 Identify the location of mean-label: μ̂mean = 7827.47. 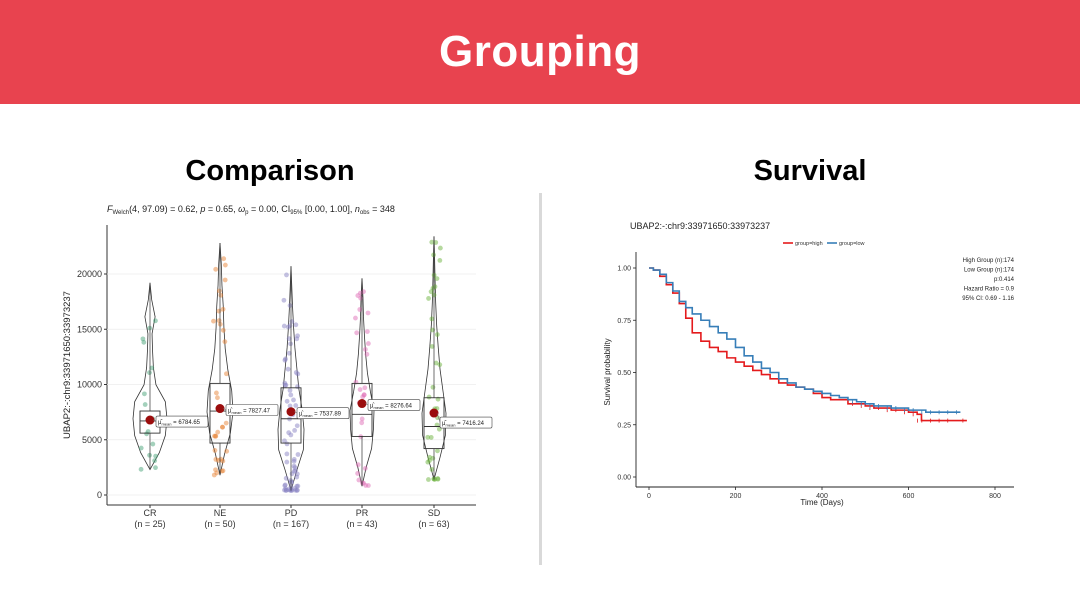
(249, 412).